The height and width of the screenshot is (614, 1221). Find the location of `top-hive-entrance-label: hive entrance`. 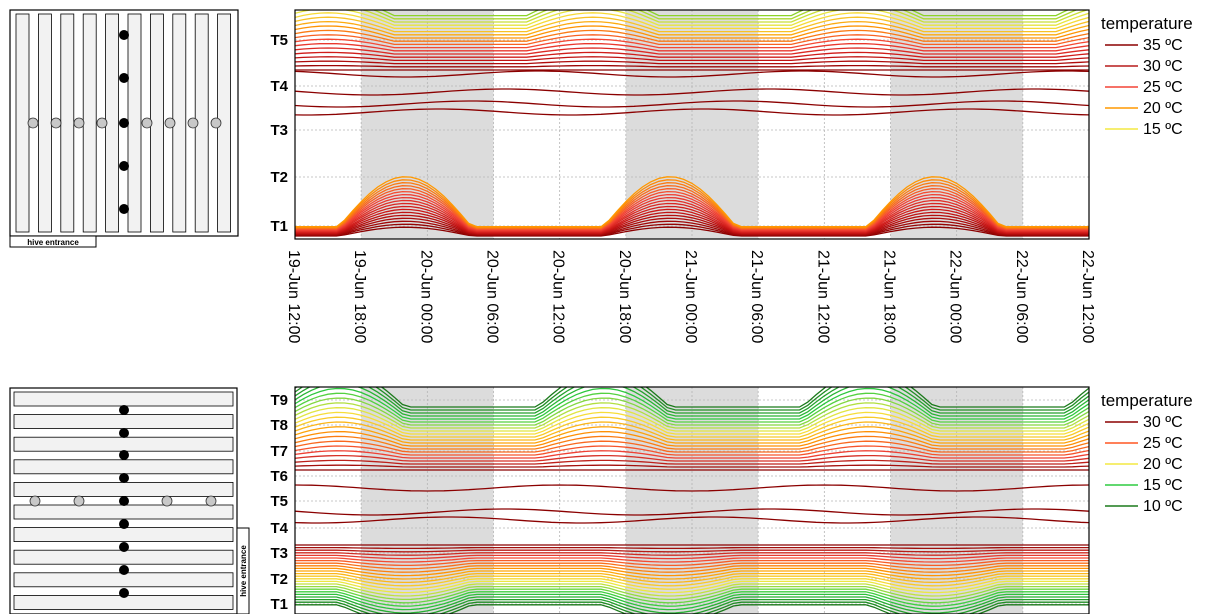

top-hive-entrance-label: hive entrance is located at coordinates (53, 242).